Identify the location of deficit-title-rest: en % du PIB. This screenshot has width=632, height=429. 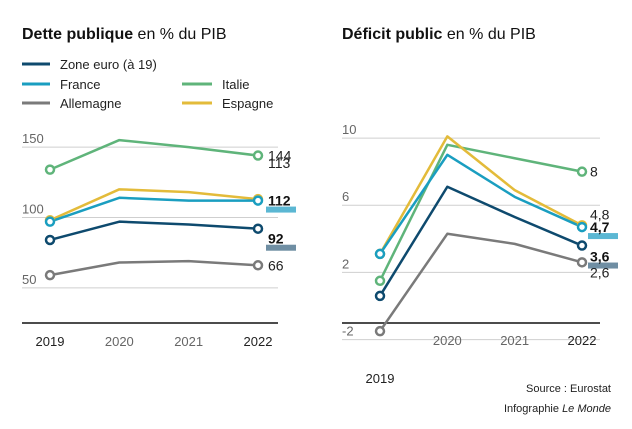
(488, 34).